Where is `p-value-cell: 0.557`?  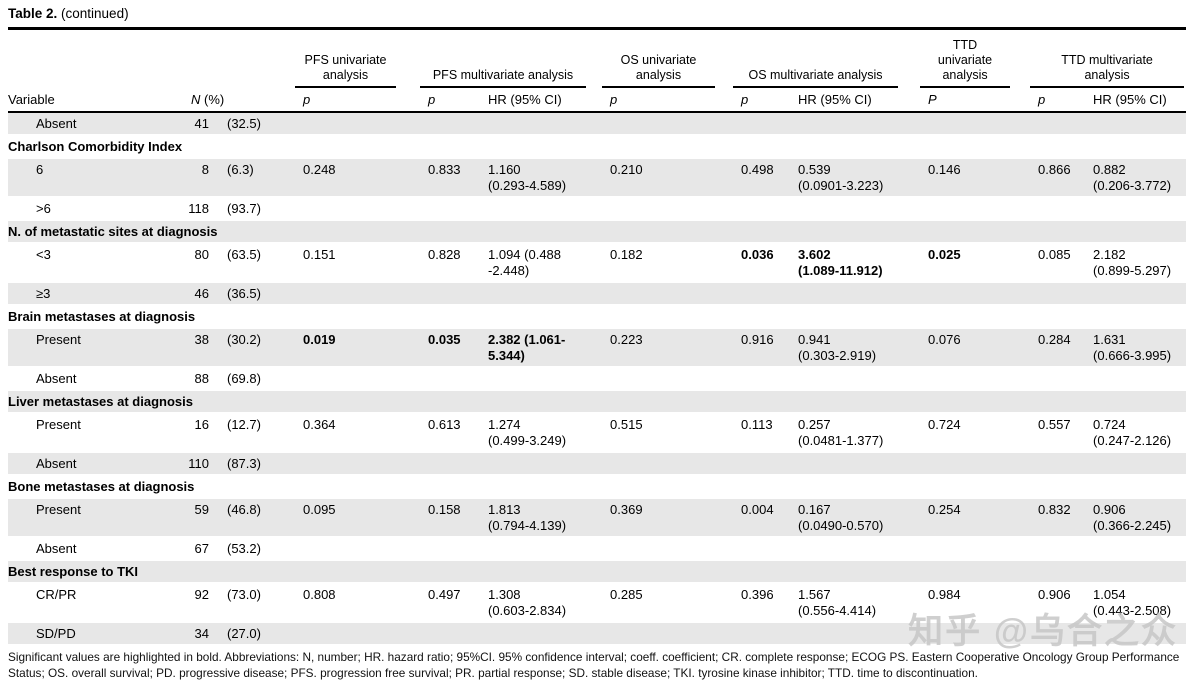 p-value-cell: 0.557 is located at coordinates (1058, 433).